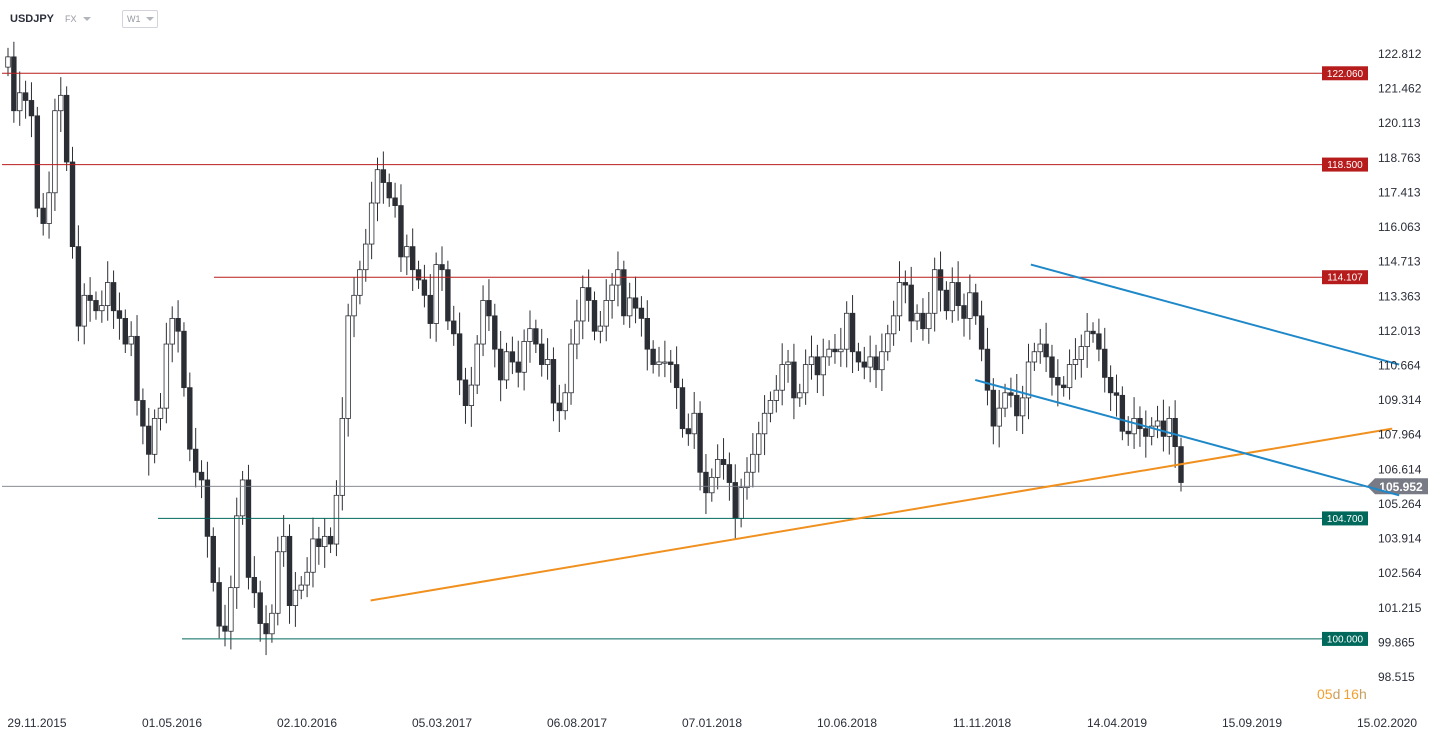  Describe the element at coordinates (78, 19) in the screenshot. I see `market-selector: FX` at that location.